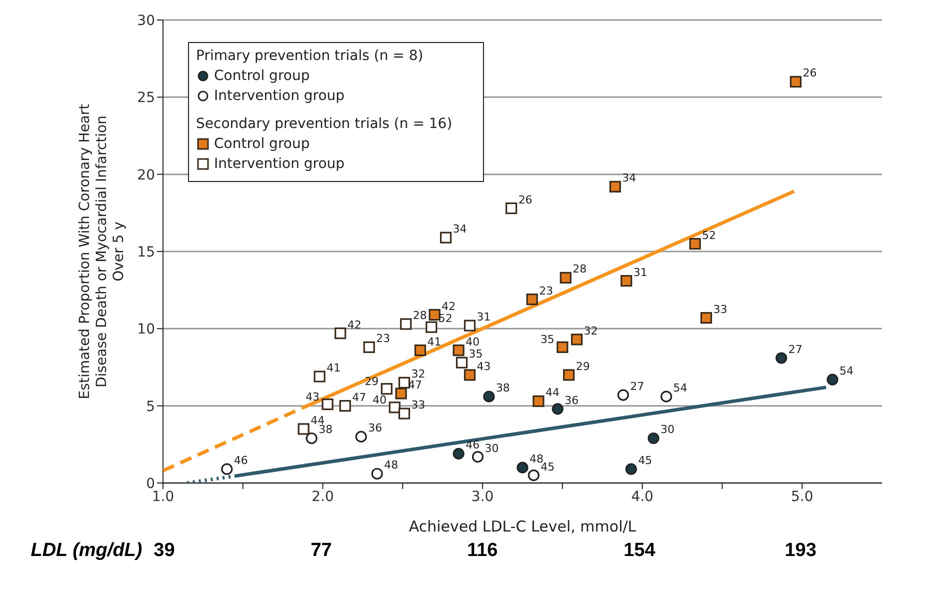 The width and height of the screenshot is (949, 589). Describe the element at coordinates (164, 550) in the screenshot. I see `x2-tick-label: 39` at that location.